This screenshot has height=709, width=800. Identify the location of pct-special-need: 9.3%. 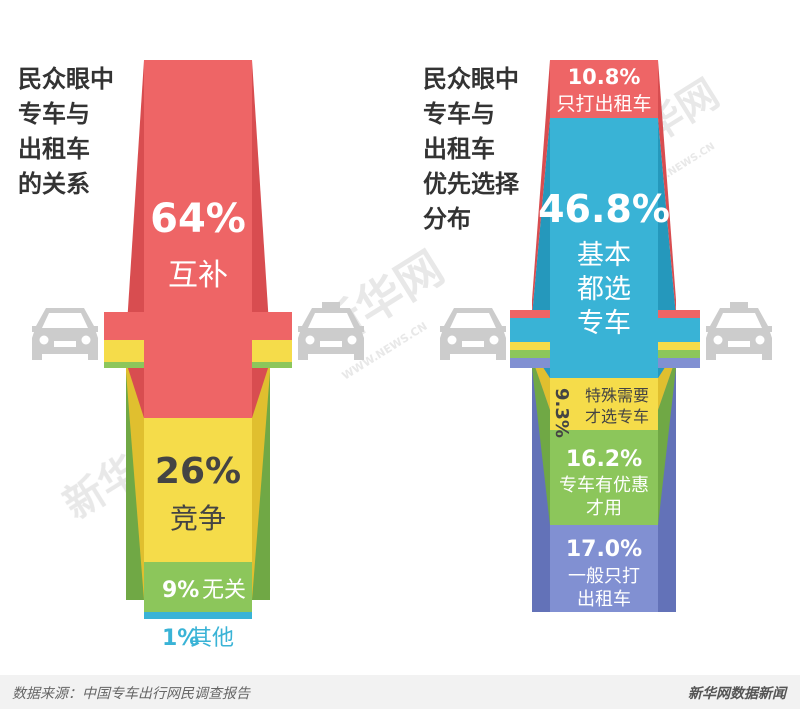
(561, 413).